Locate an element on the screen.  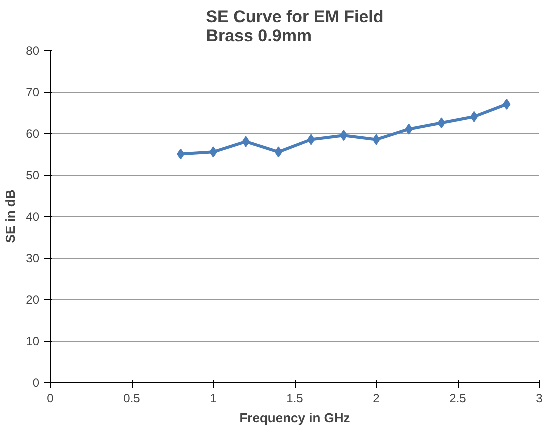
y-tick-label: 10 is located at coordinates (33, 341).